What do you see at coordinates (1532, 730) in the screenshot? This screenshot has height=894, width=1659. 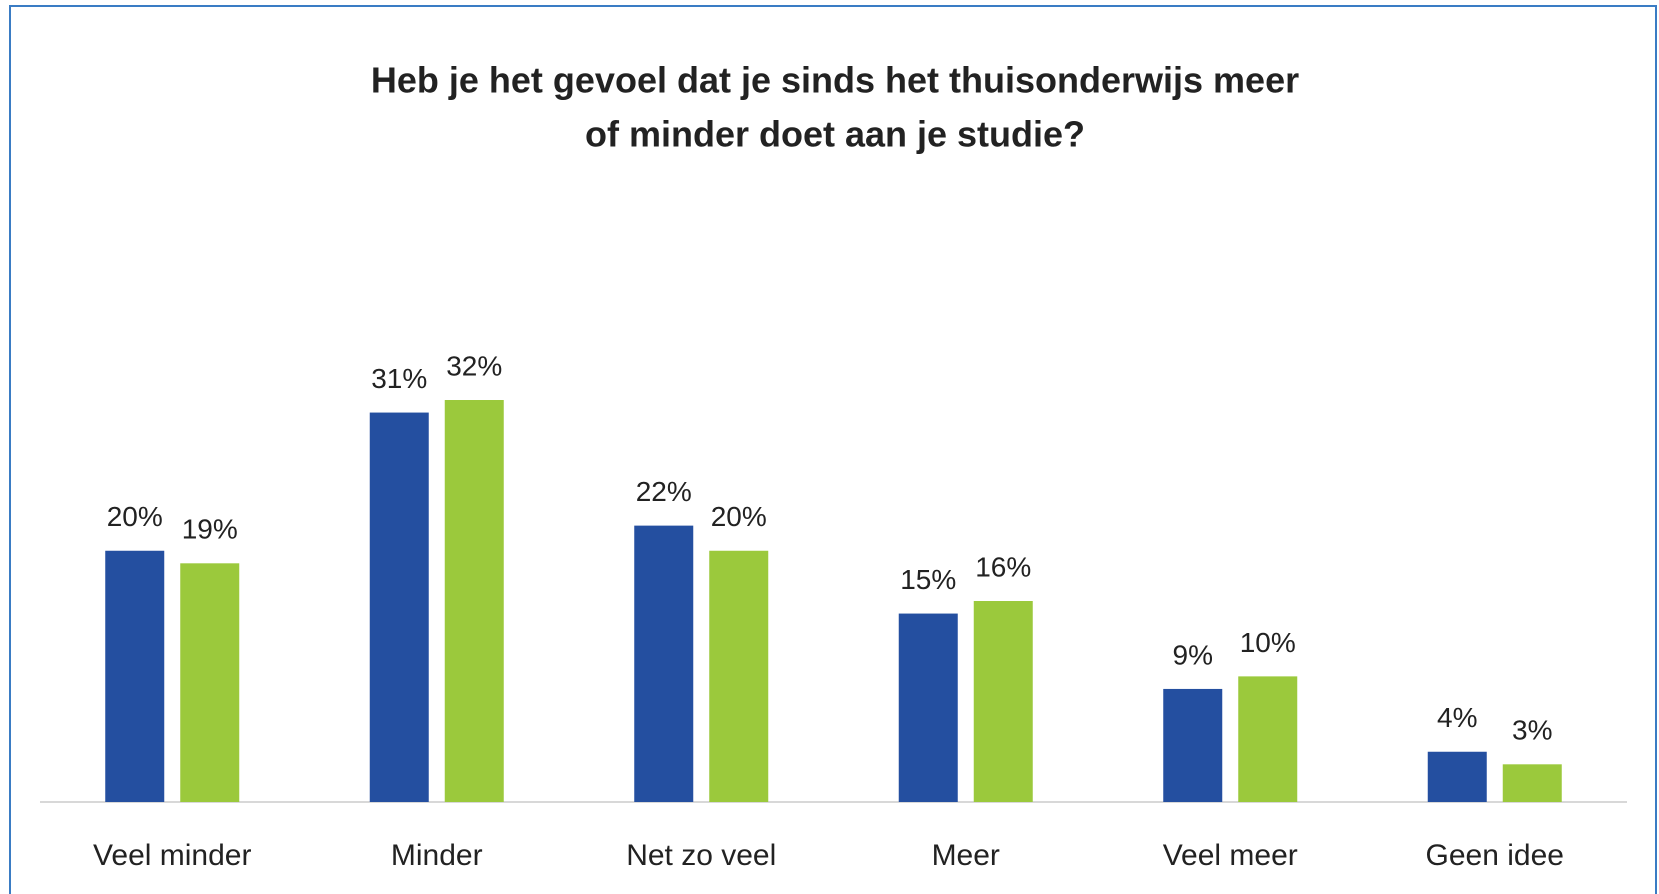 I see `data-label: 3%` at bounding box center [1532, 730].